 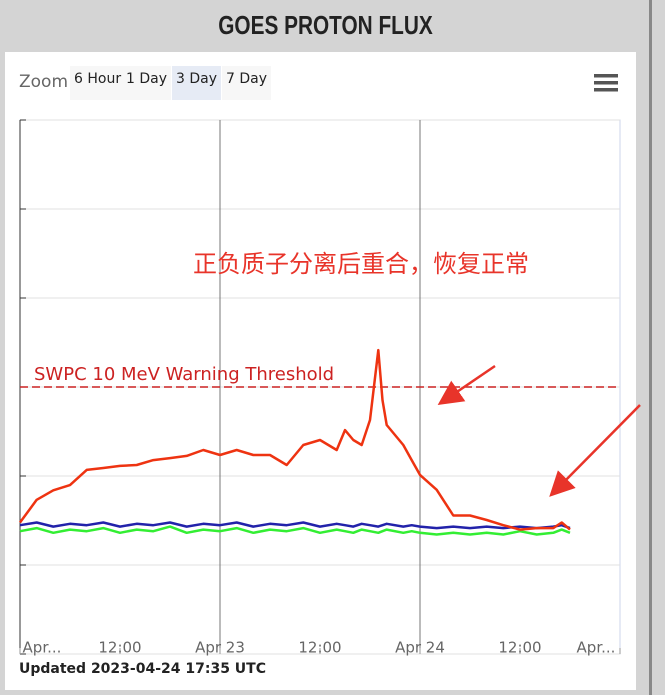 What do you see at coordinates (142, 669) in the screenshot?
I see `updated-text: Updated 2023-04-24 17:35 UTC` at bounding box center [142, 669].